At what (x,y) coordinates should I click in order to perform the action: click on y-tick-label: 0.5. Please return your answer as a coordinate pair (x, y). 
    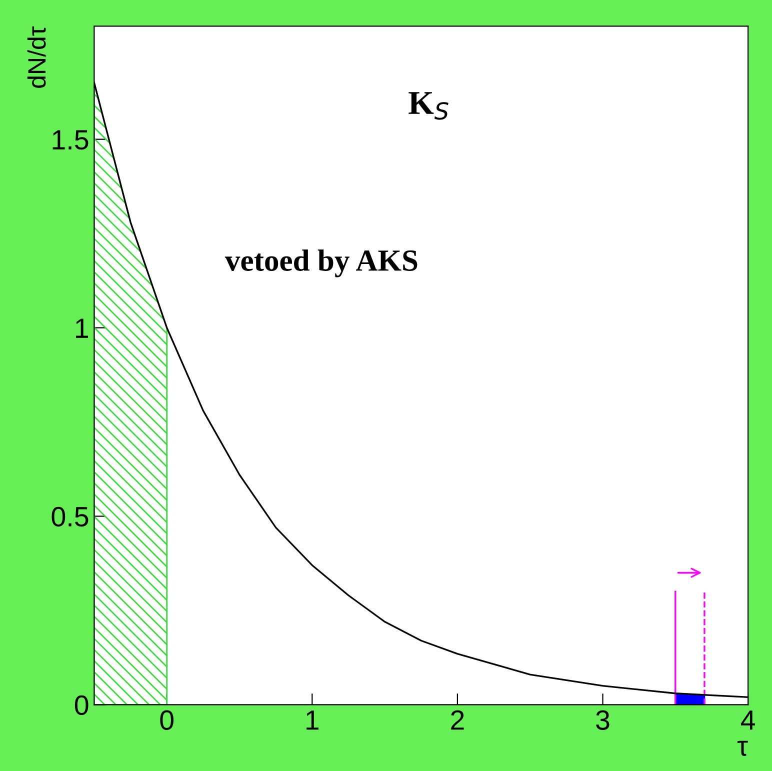
    Looking at the image, I should click on (70, 516).